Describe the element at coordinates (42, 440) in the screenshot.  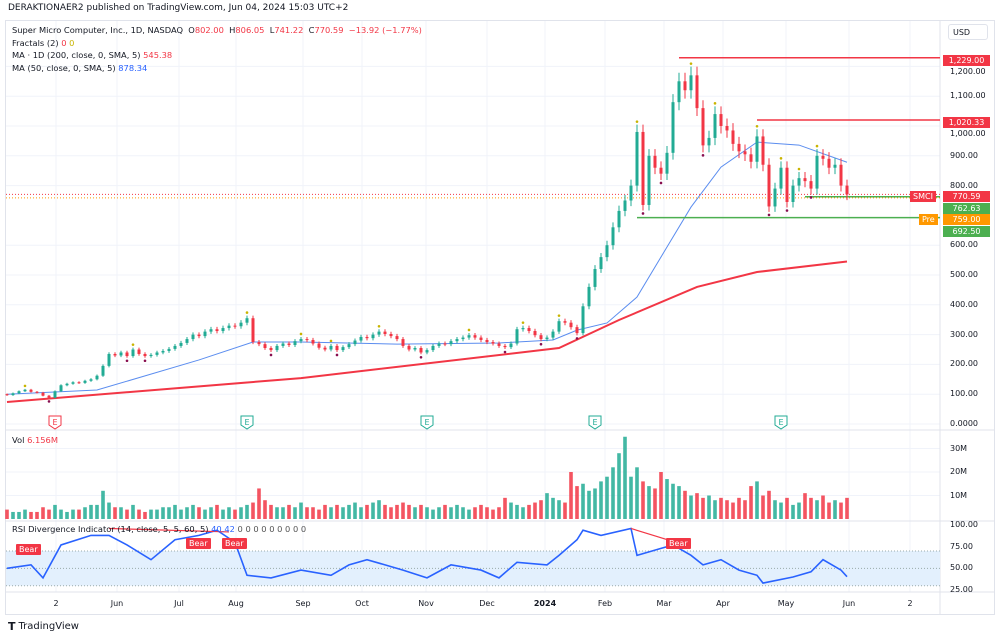
I see `volume-value: 6.156M` at that location.